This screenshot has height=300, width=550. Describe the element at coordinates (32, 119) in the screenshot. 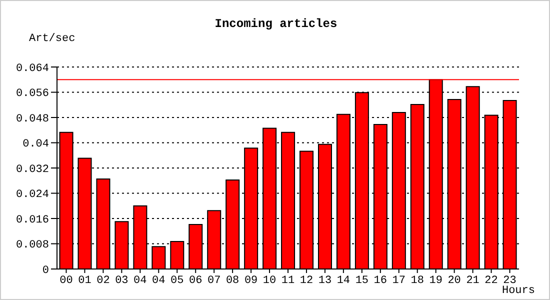

I see `y-tick-label: 0.048` at that location.